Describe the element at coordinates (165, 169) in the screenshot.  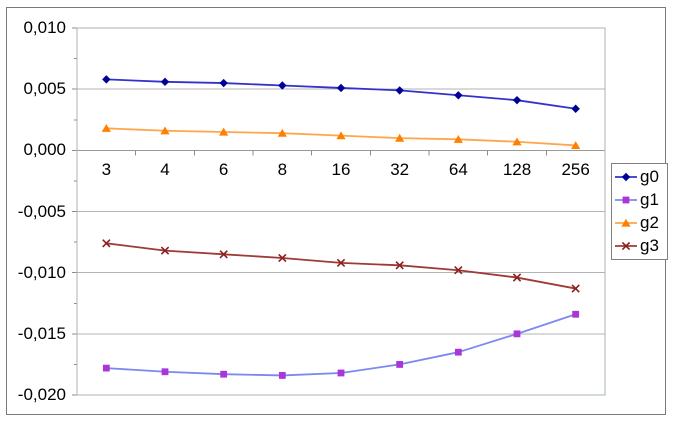
I see `x-axis-tick-label: 4` at that location.